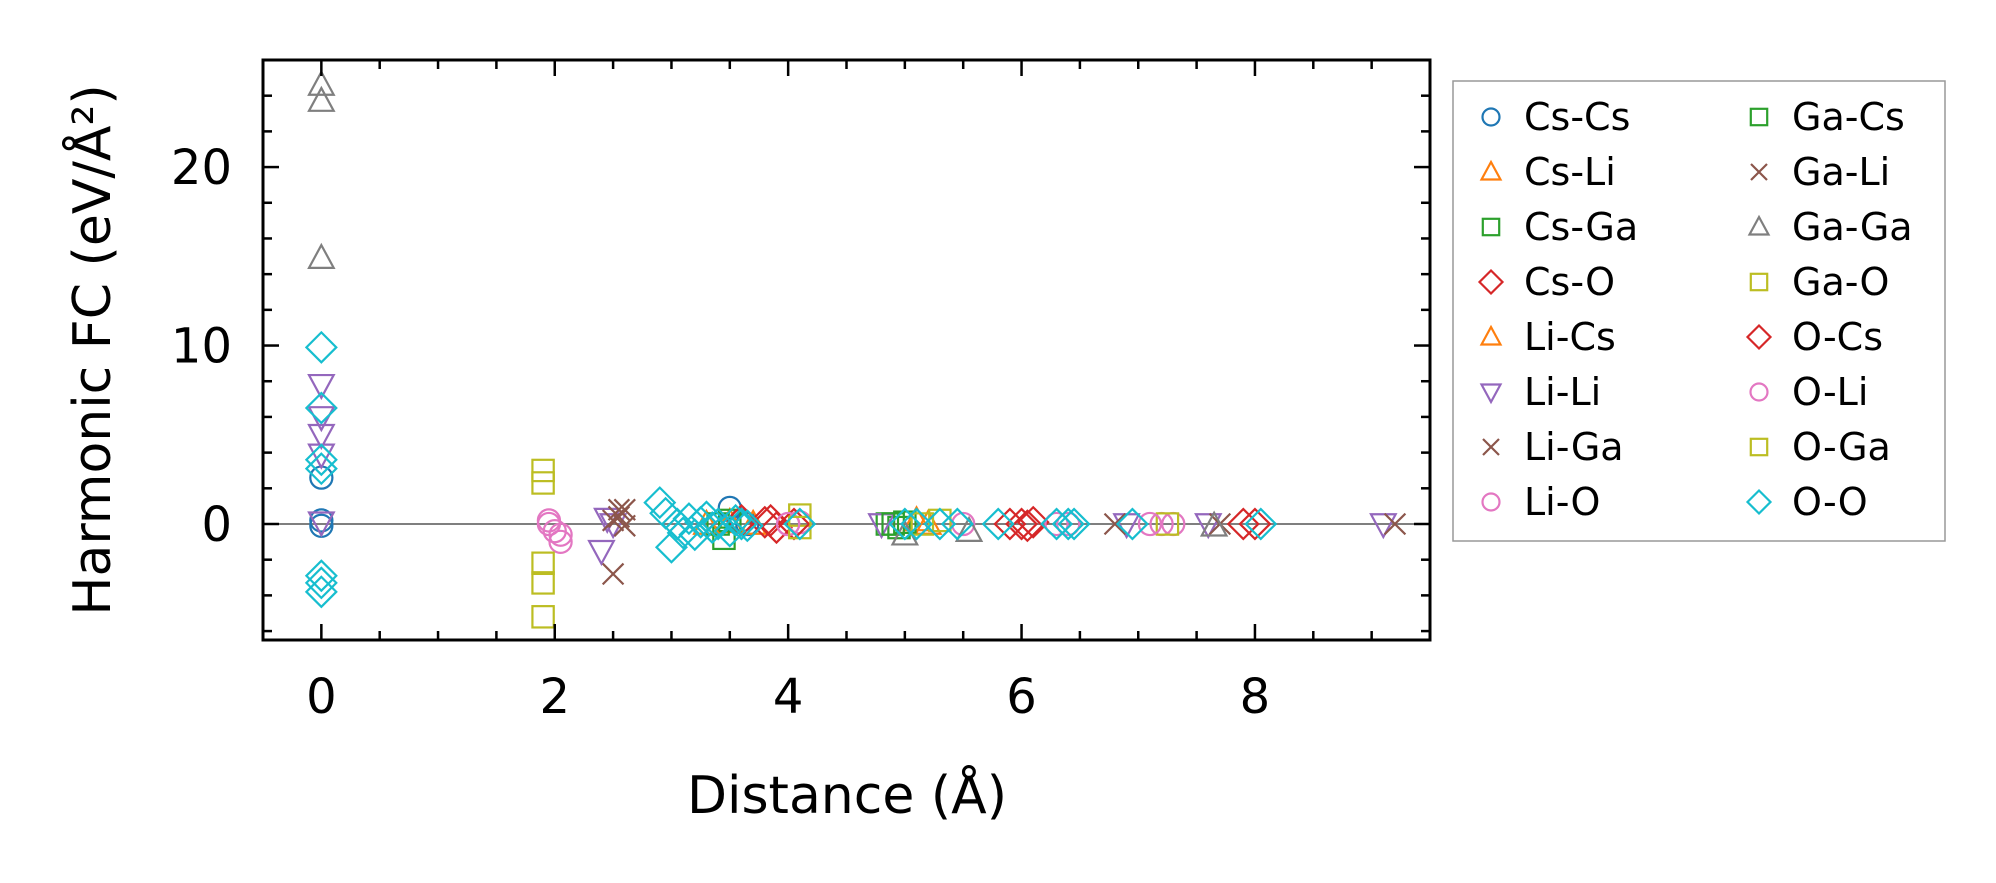  I want to click on legend-item: Li-Ga, so click(1553, 447).